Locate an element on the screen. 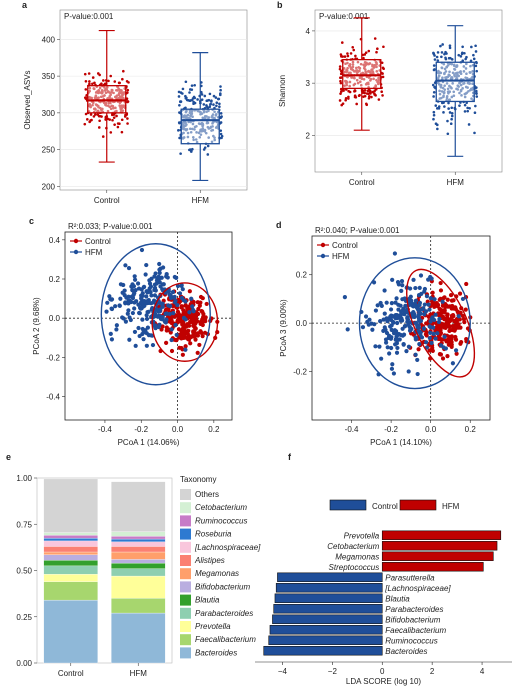 Image resolution: width=531 pixels, height=689 pixels. y-axis-label: PCoA 3 (9.00%) is located at coordinates (283, 328).